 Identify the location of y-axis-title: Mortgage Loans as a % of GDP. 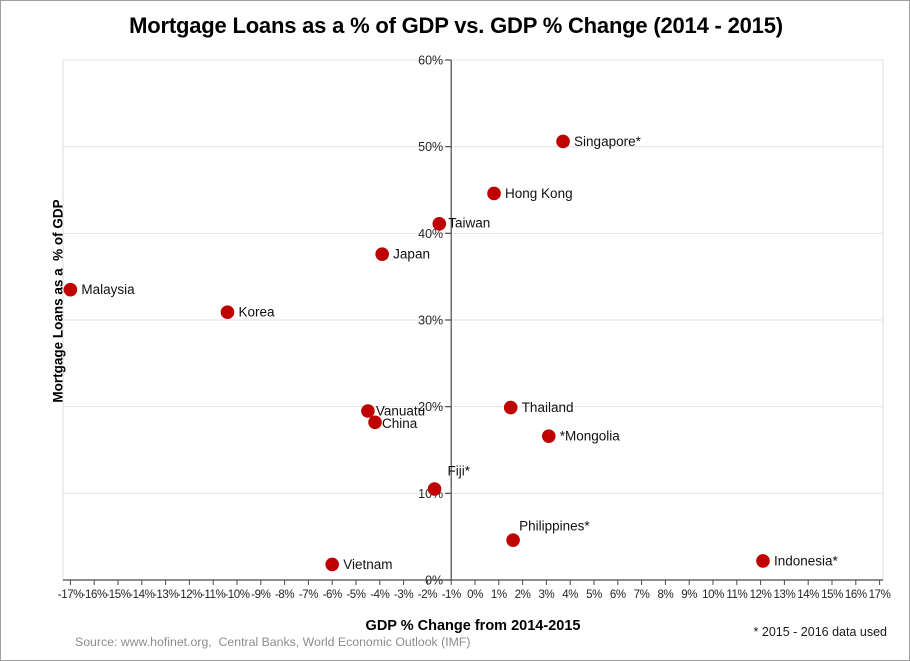
(58, 301).